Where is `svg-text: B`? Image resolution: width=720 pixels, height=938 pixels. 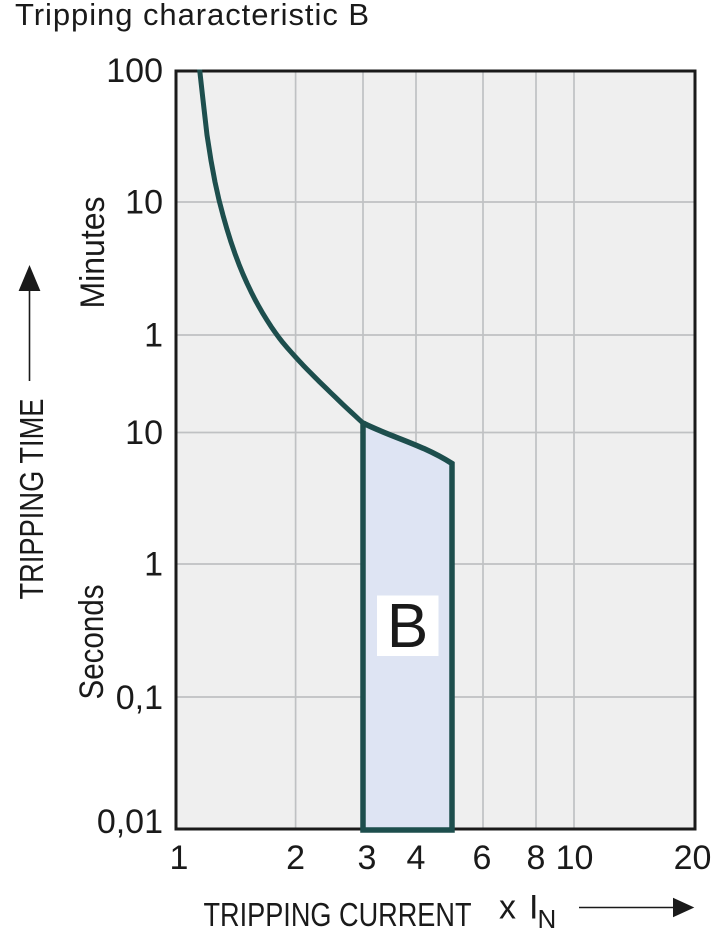
svg-text: B is located at coordinates (407, 626).